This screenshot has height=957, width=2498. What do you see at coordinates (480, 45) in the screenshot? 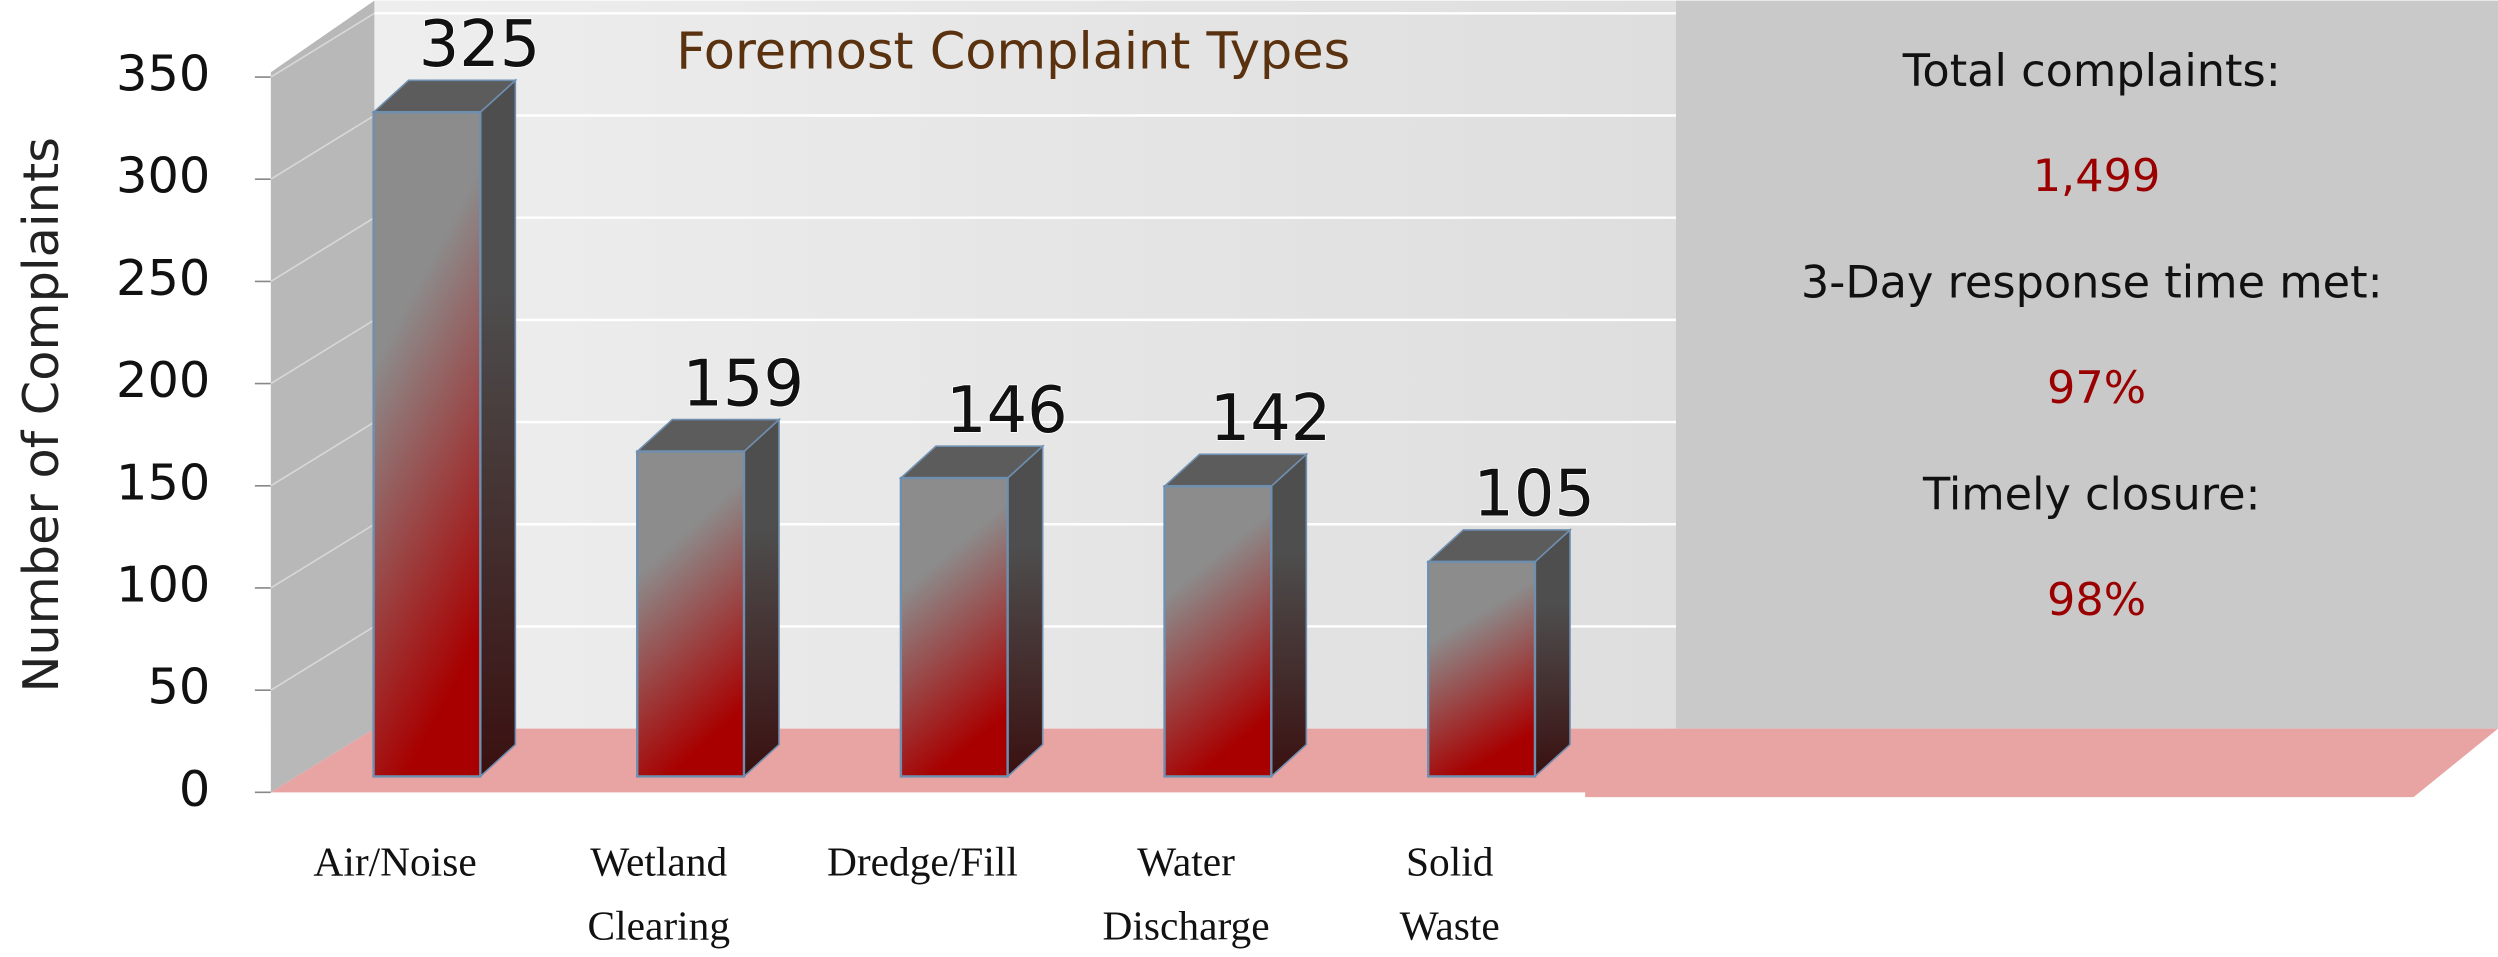
I see `value-label: 325` at bounding box center [480, 45].